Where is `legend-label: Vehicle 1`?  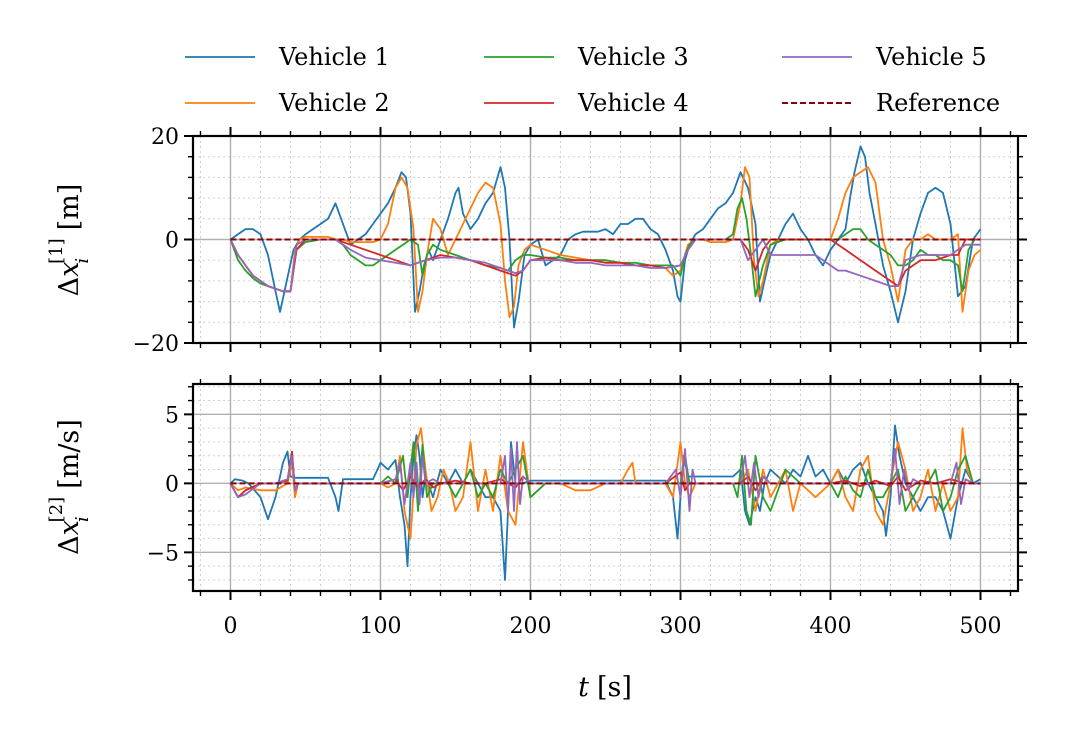
legend-label: Vehicle 1 is located at coordinates (334, 57).